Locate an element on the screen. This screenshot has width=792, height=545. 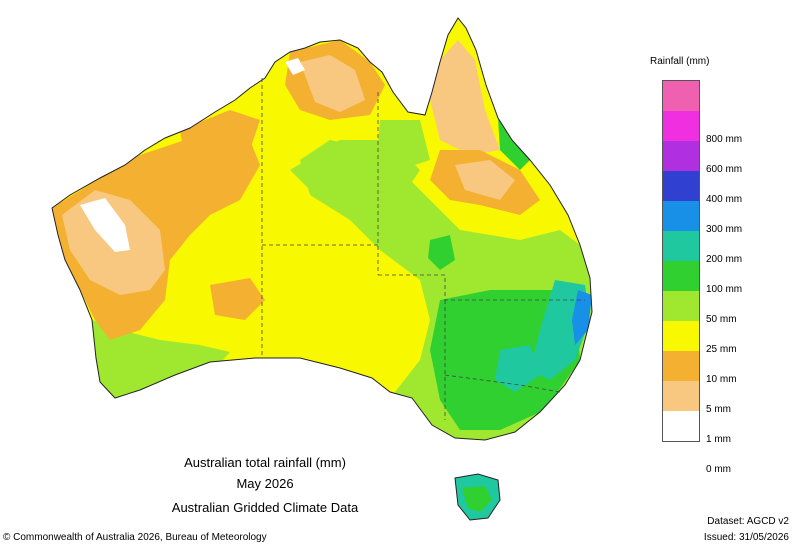
cape-york-orange is located at coordinates (465, 97).